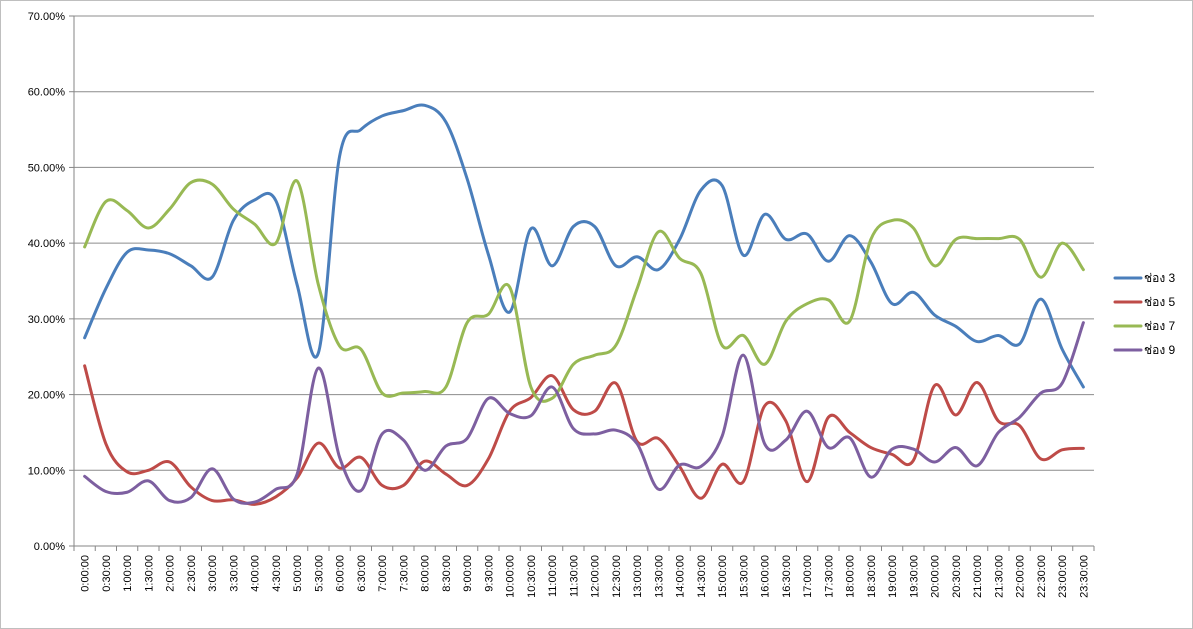 The image size is (1193, 629). Describe the element at coordinates (872, 576) in the screenshot. I see `x-tick-label: 18:30:00` at that location.